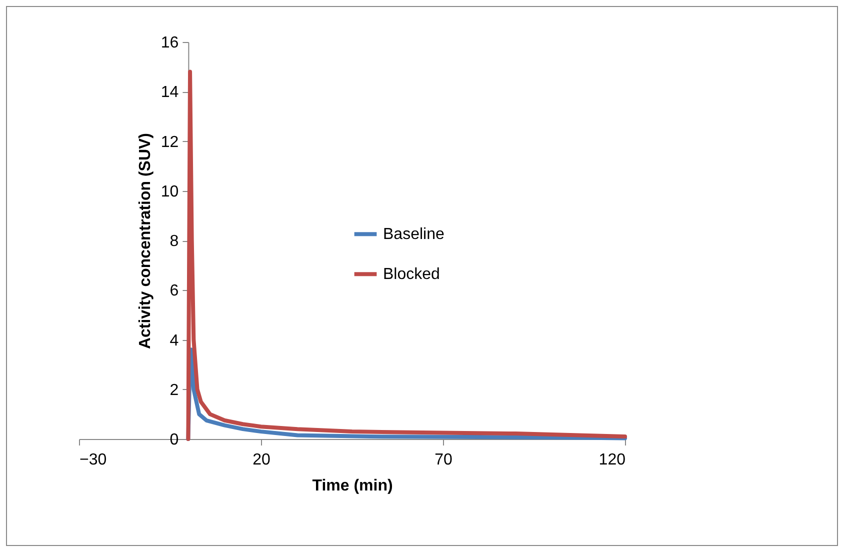 The height and width of the screenshot is (556, 848). I want to click on y-tick-label: 4, so click(174, 341).